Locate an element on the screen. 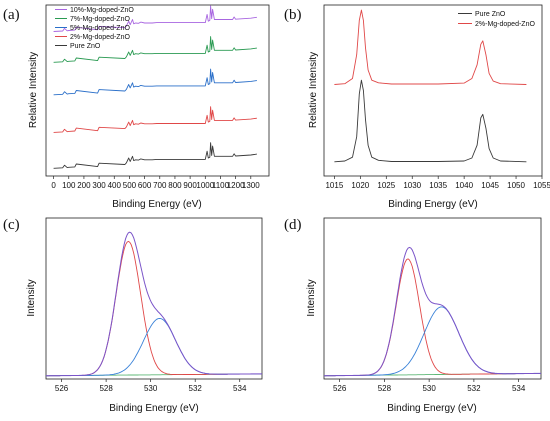  panel-b-legend: Pure ZnO 2%-Mg-doped-ZnO is located at coordinates (496, 19).